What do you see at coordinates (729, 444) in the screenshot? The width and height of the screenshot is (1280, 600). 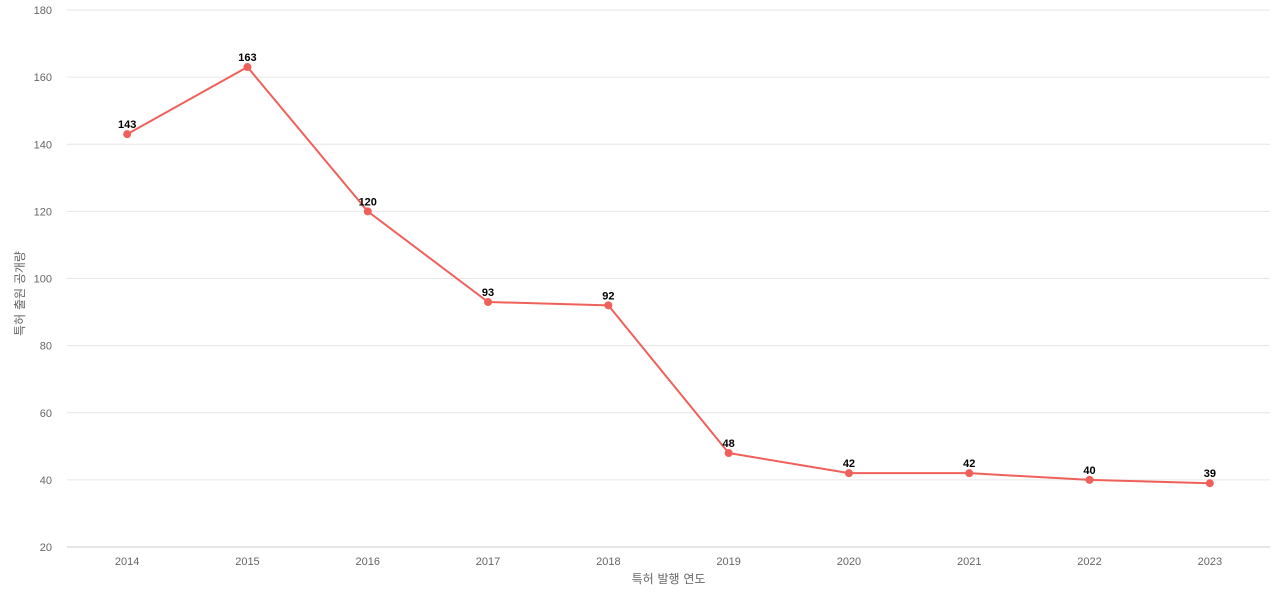 I see `data-label: 48` at bounding box center [729, 444].